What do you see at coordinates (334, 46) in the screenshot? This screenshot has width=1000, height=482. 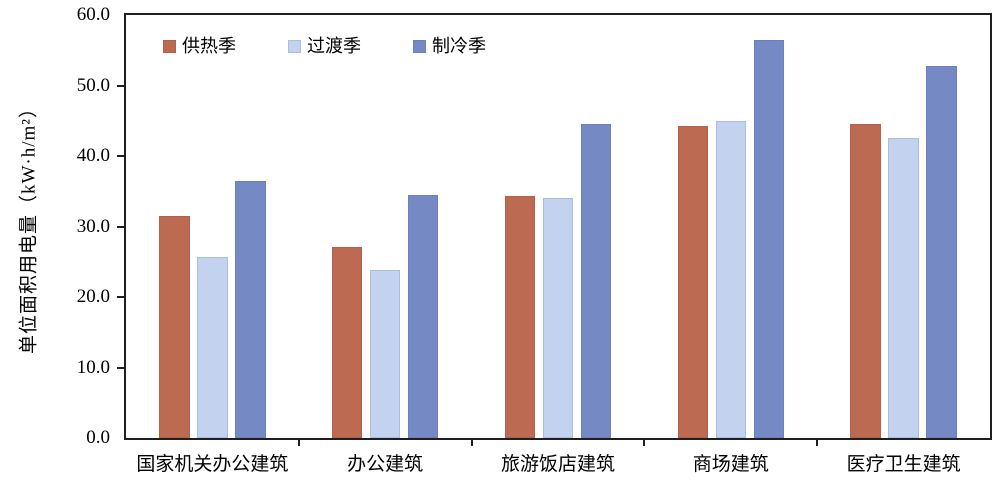 I see `legend-label: 过渡季` at bounding box center [334, 46].